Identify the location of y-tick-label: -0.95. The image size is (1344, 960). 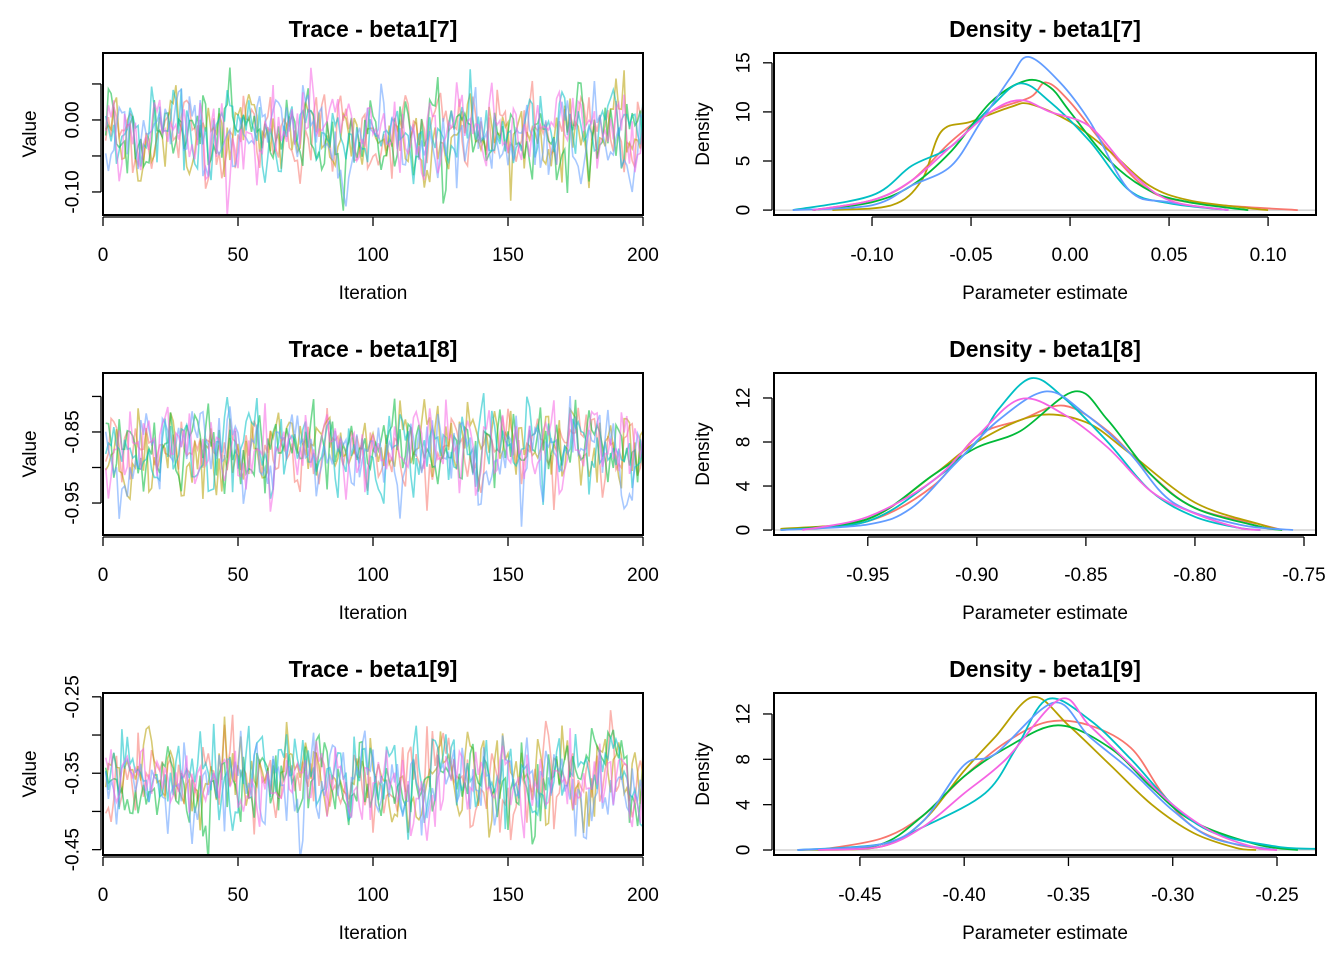
(73, 502).